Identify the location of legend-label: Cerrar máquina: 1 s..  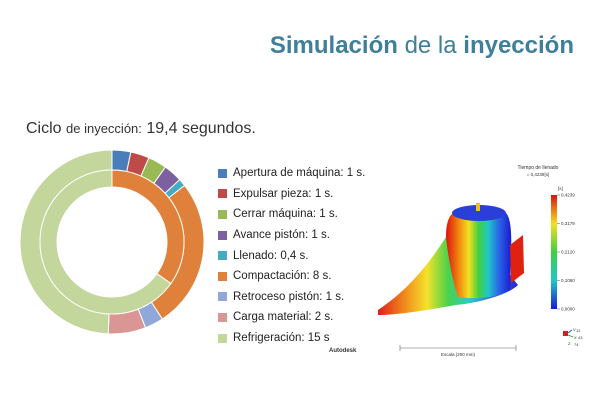
(285, 214).